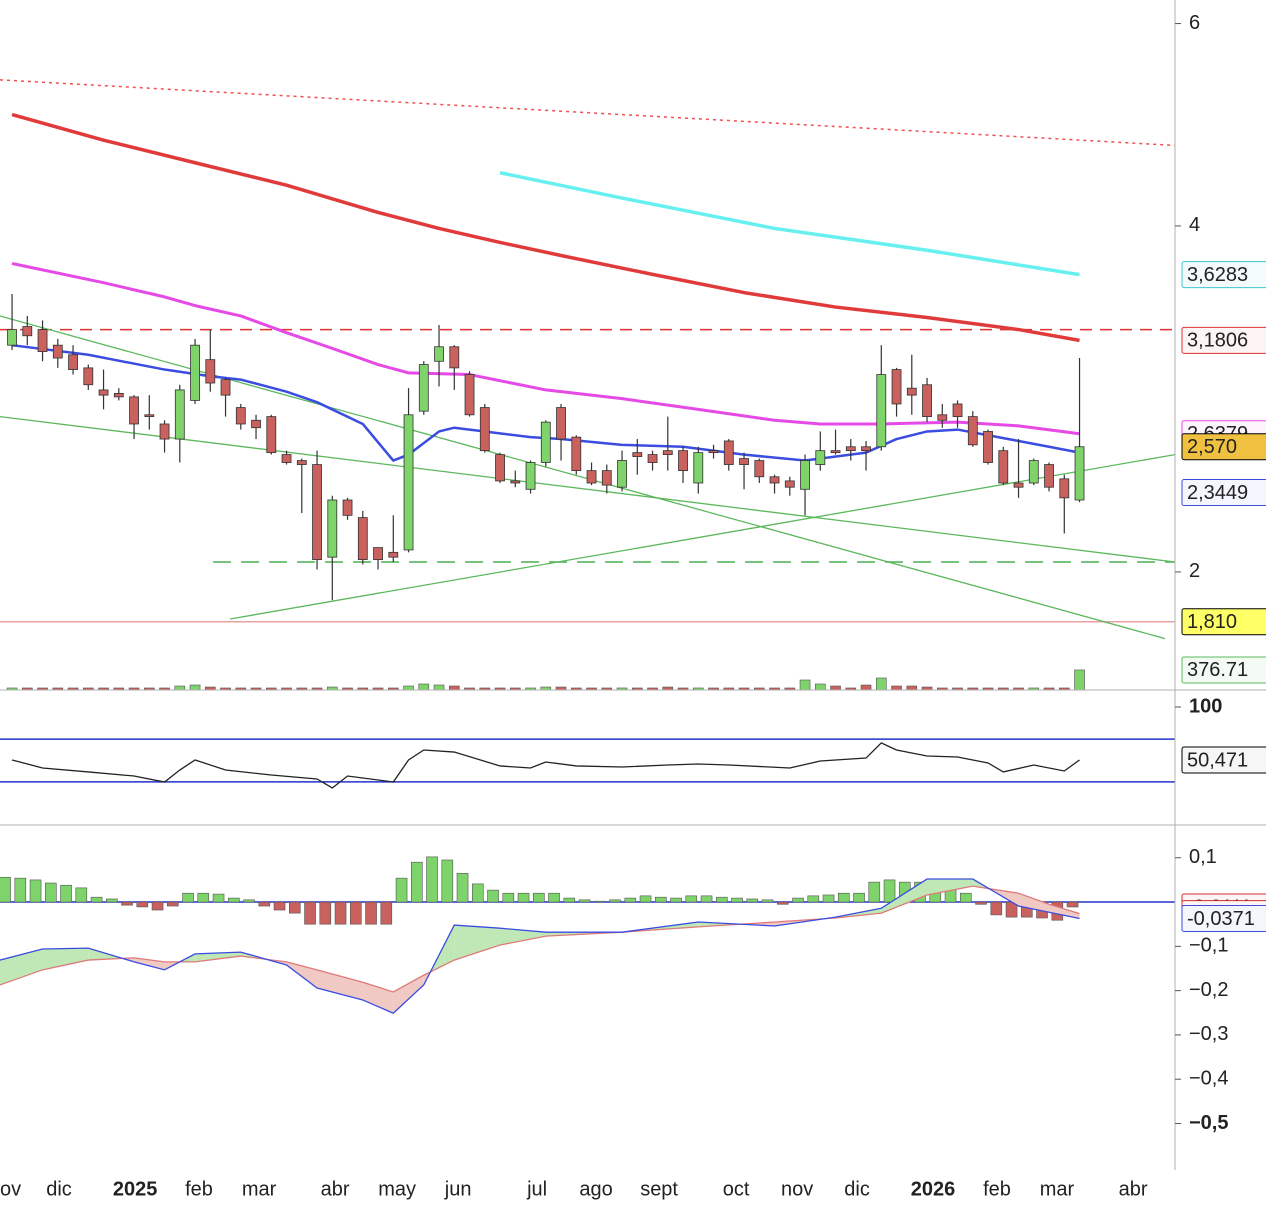  Describe the element at coordinates (659, 1189) in the screenshot. I see `x-tick-label: sept` at that location.